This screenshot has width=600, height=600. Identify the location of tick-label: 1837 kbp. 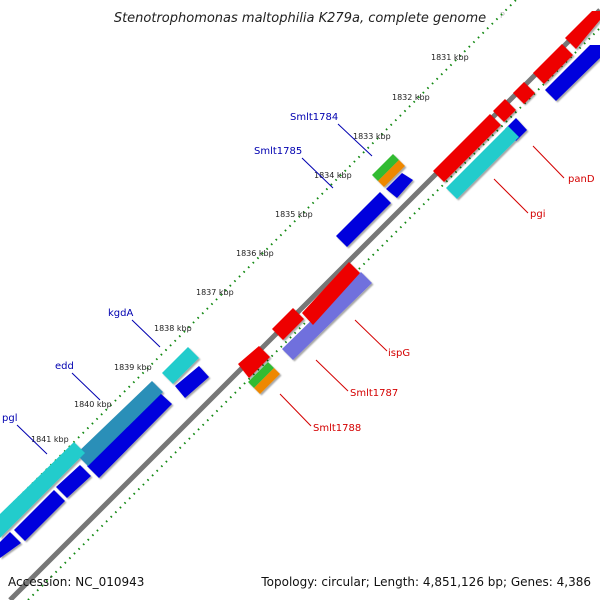
(215, 292).